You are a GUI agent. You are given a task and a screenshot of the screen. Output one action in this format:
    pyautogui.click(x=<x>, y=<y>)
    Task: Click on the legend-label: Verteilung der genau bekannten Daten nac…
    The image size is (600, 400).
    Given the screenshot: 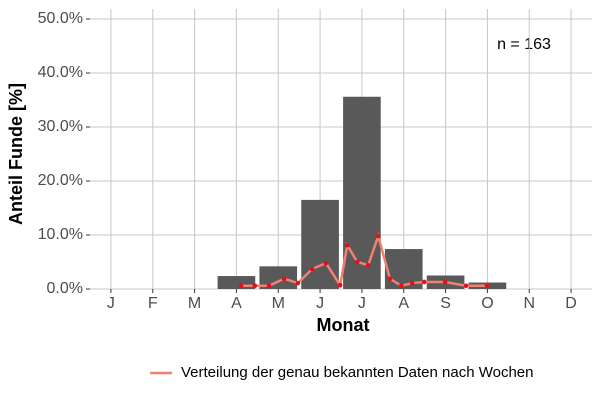 What is the action you would take?
    pyautogui.click(x=357, y=372)
    